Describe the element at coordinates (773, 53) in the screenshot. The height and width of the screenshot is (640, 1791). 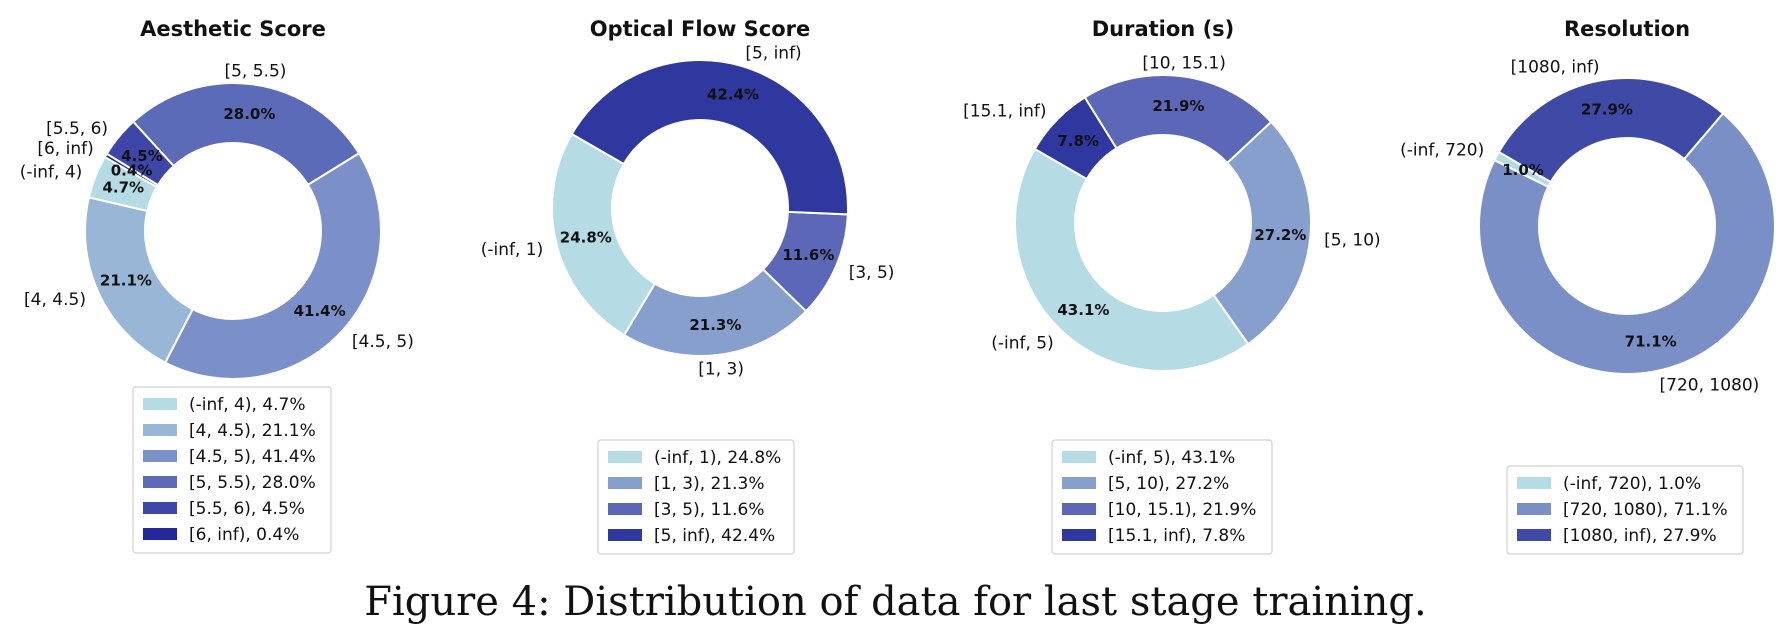
I see `slice-category-label: [5, inf)` at that location.